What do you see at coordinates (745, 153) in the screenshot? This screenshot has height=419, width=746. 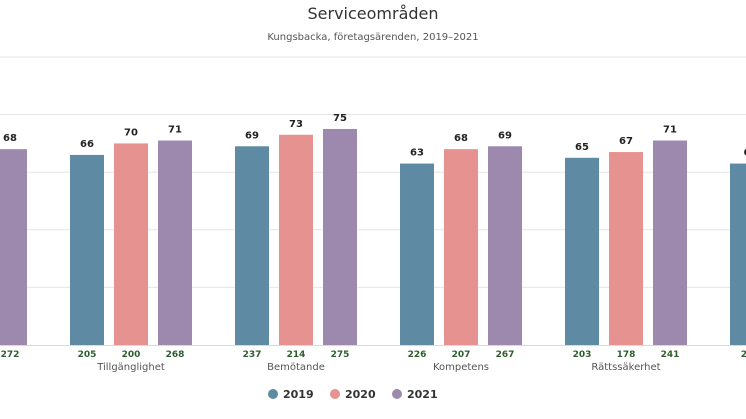 I see `value-label: 6` at bounding box center [745, 153].